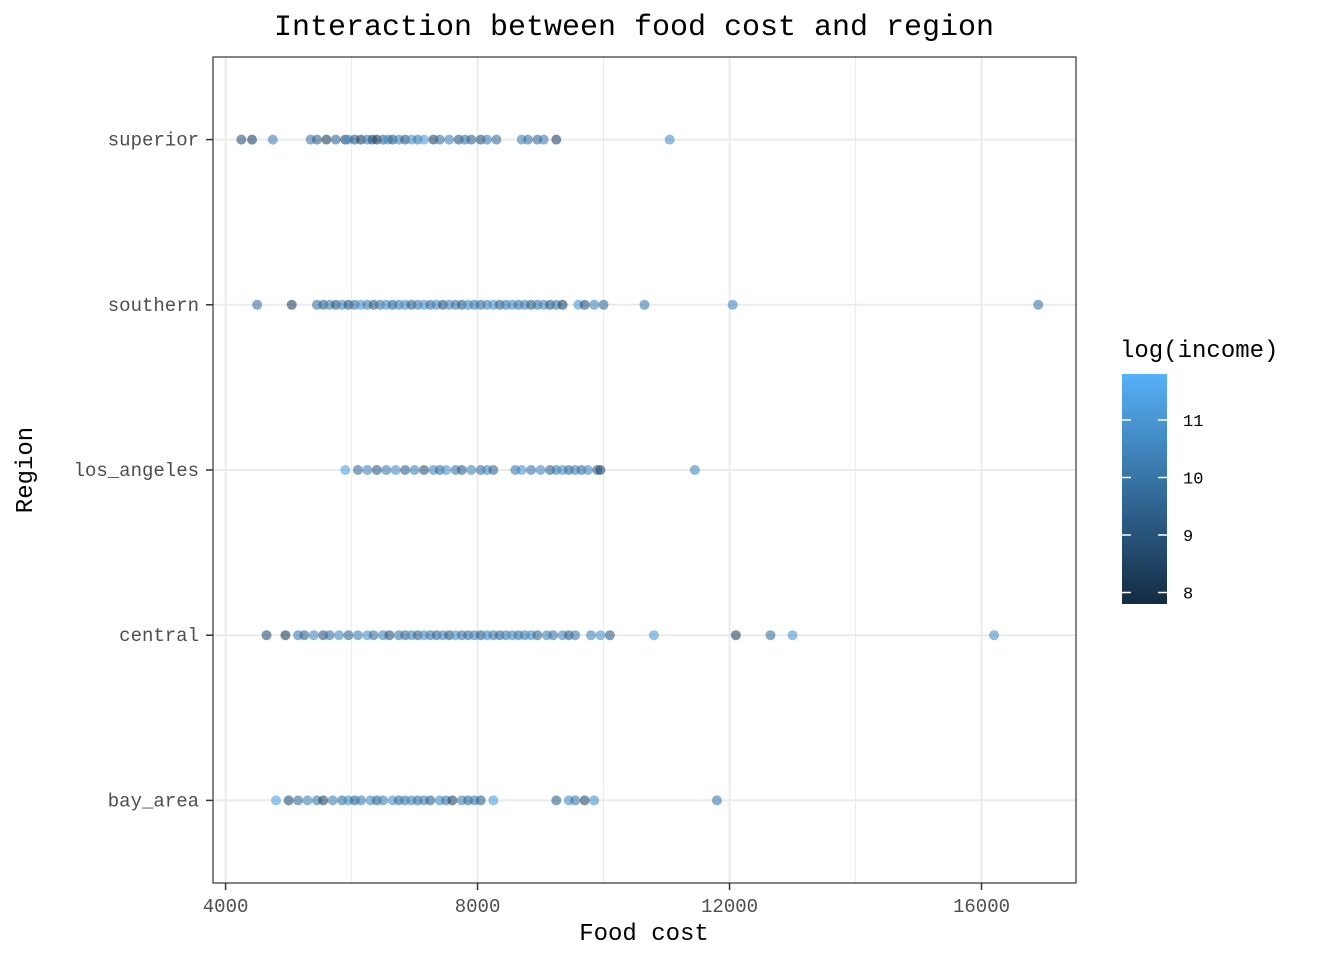 This screenshot has height=960, width=1344. Describe the element at coordinates (153, 306) in the screenshot. I see `y-tick-label: southern` at that location.